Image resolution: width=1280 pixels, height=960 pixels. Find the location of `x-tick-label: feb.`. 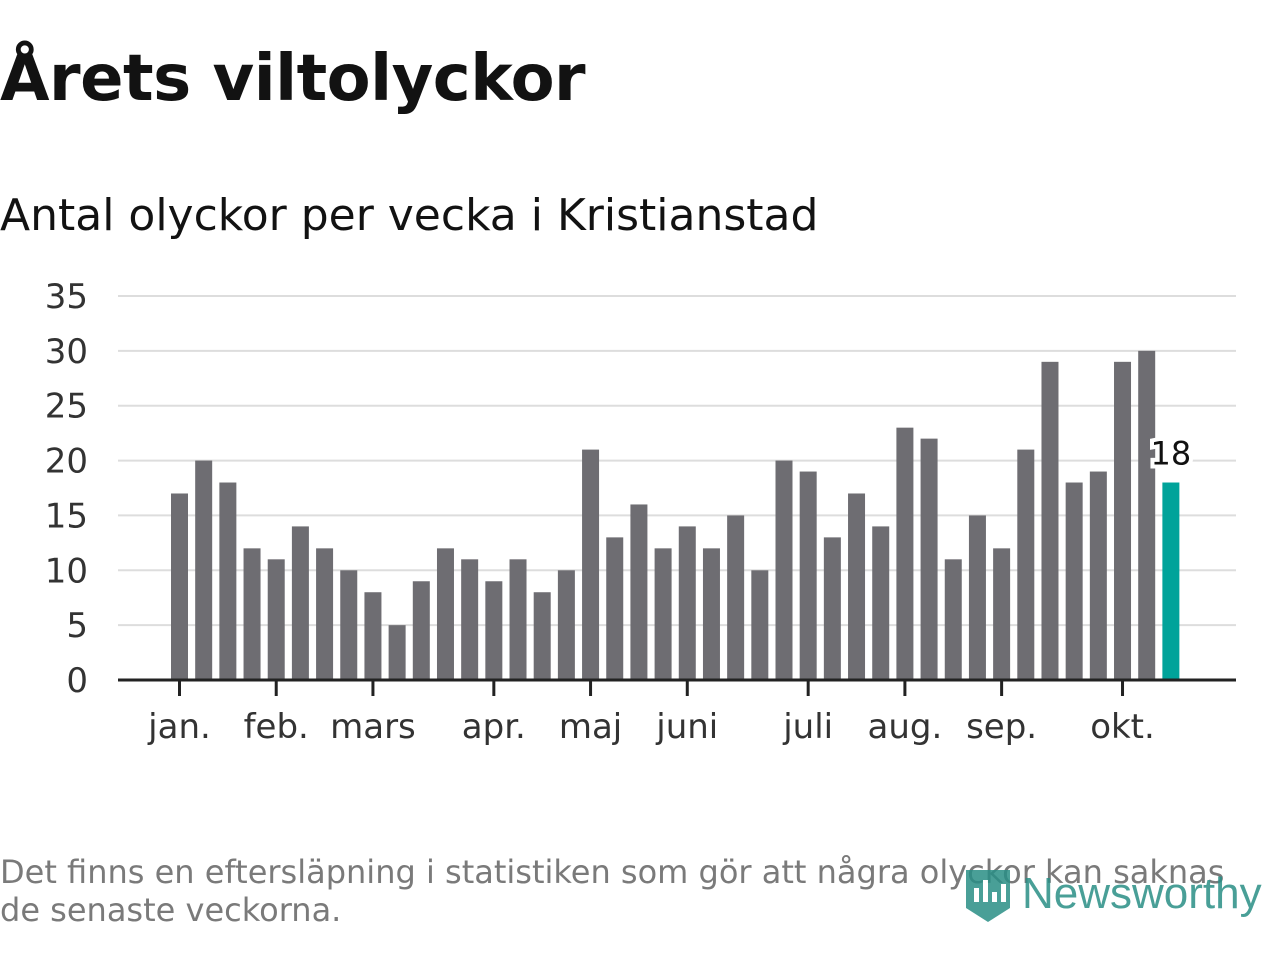

x-tick-label: feb. is located at coordinates (276, 727).